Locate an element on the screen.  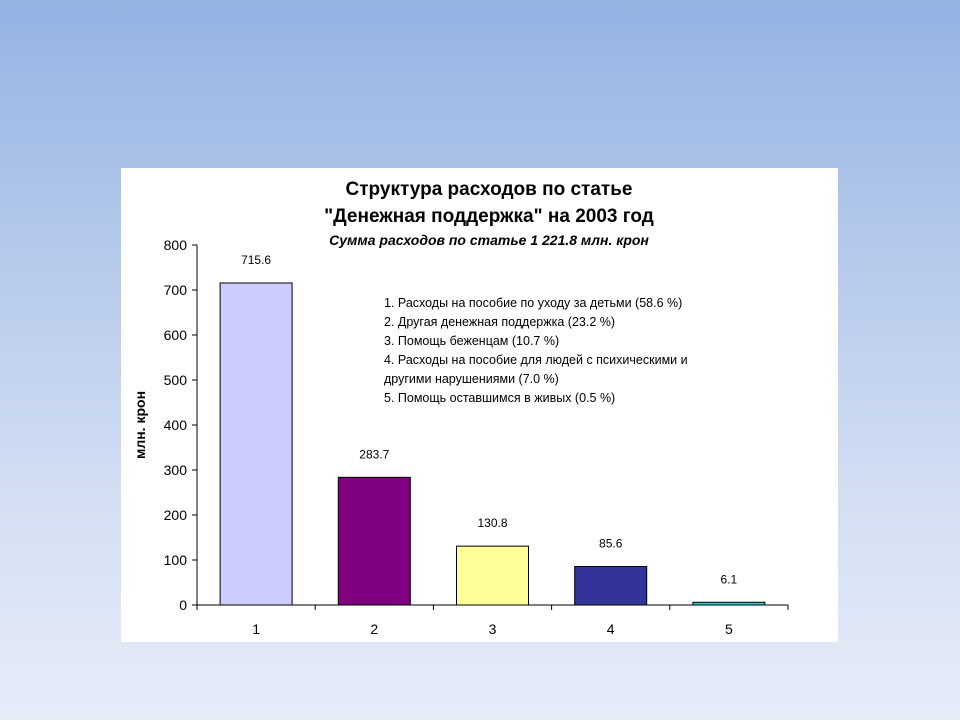
bar-data-label: 85.6 is located at coordinates (611, 543).